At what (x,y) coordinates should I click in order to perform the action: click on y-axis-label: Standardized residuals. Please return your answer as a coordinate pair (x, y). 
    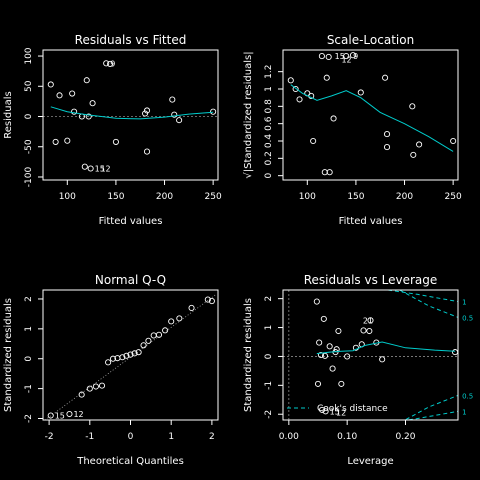
    Looking at the image, I should click on (248, 355).